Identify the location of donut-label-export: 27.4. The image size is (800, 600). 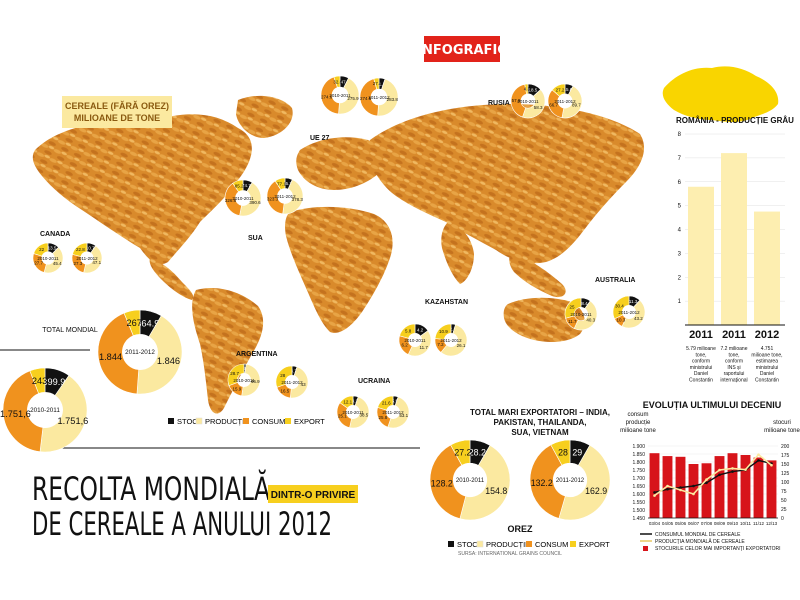
(377, 83).